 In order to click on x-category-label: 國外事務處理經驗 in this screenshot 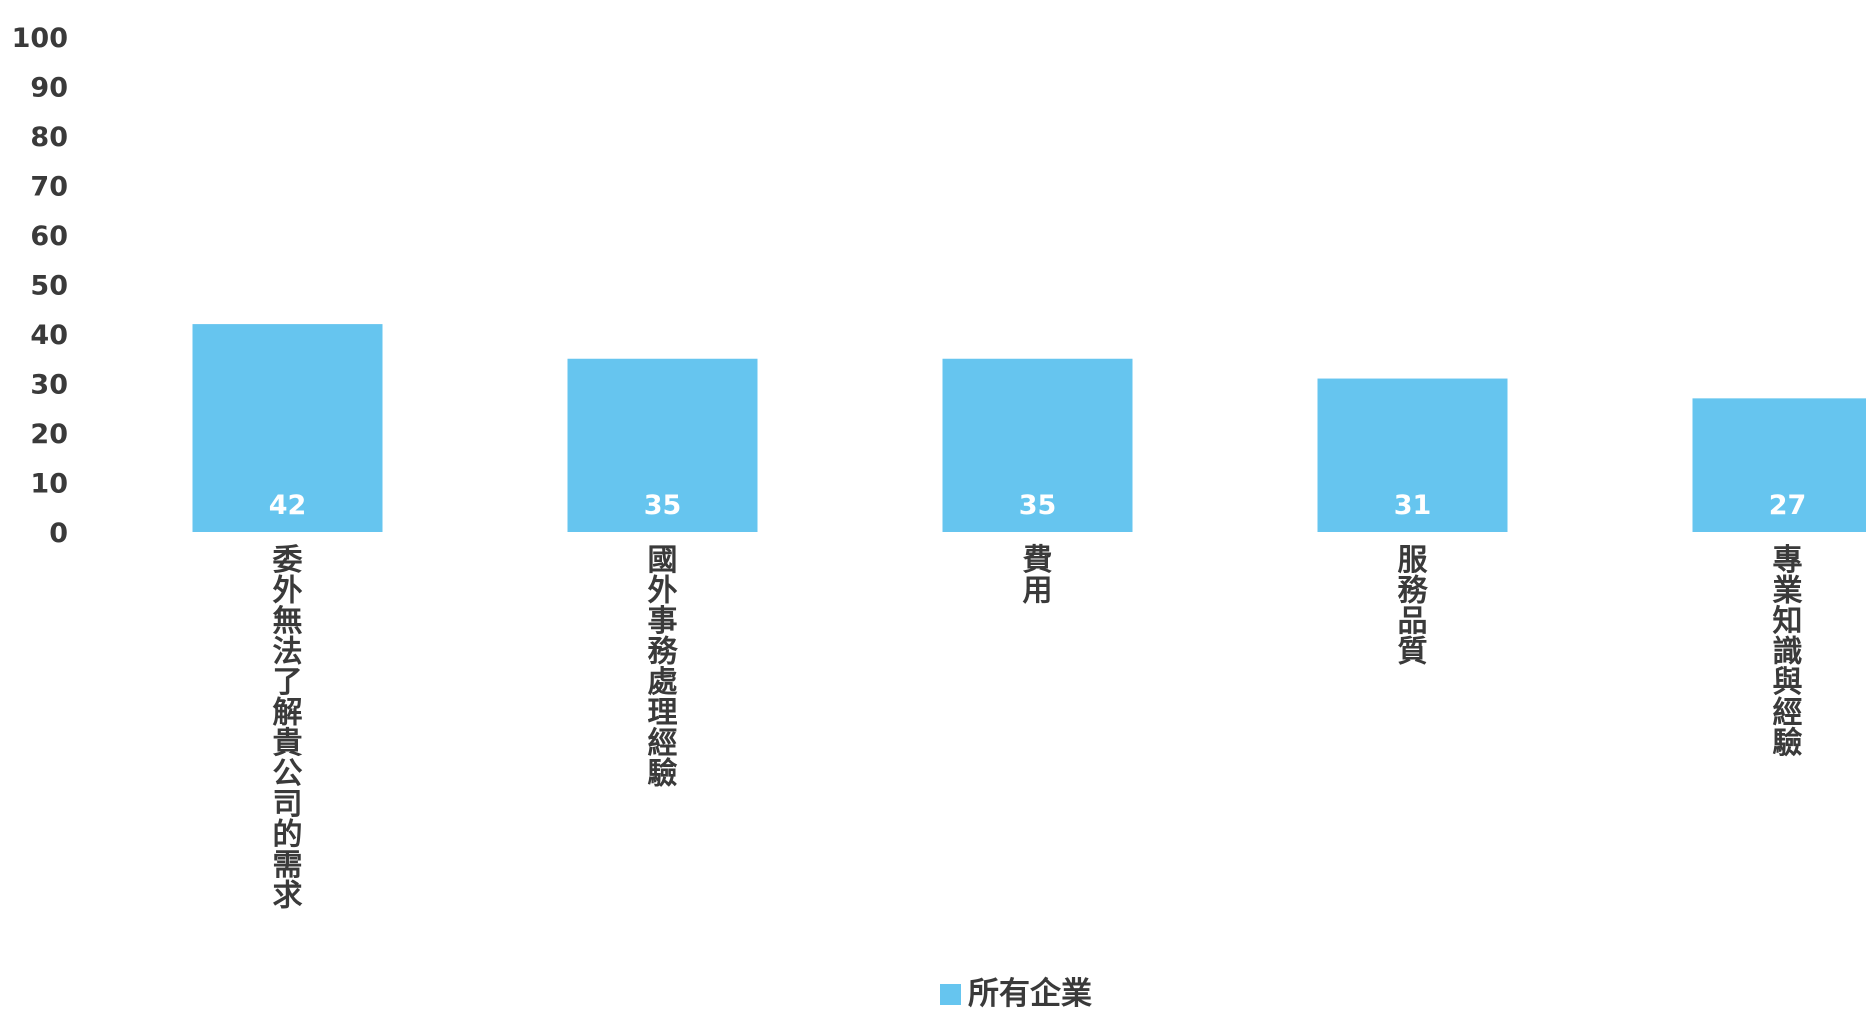, I will do `click(663, 667)`.